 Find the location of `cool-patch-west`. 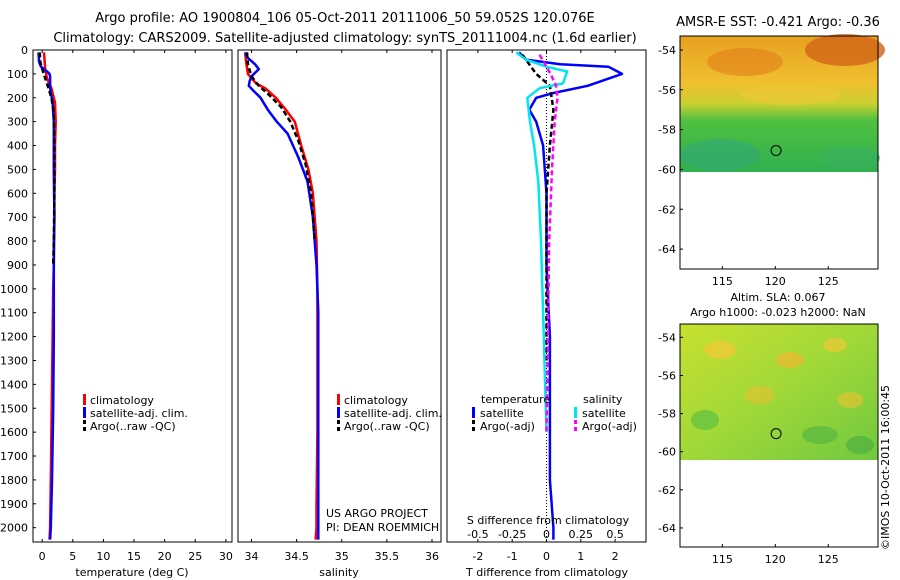

cool-patch-west is located at coordinates (720, 155).